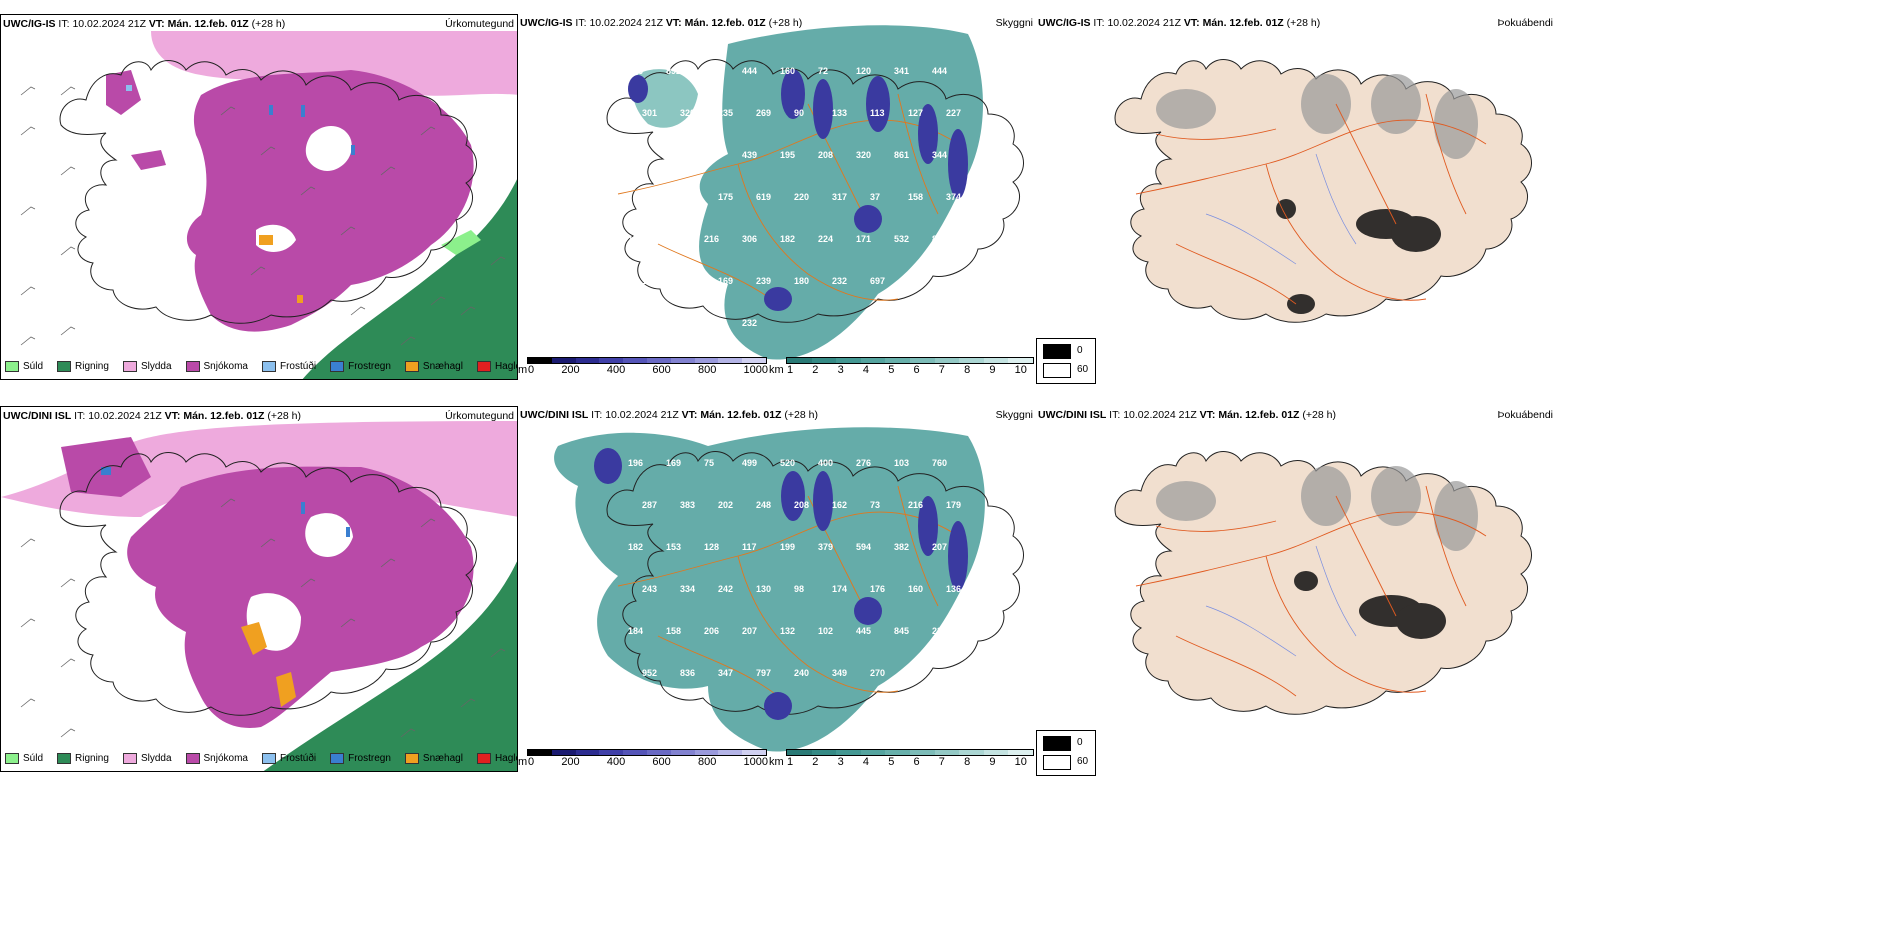 The image size is (1900, 950). Describe the element at coordinates (687, 589) in the screenshot. I see `cloud-base-label: 334` at that location.